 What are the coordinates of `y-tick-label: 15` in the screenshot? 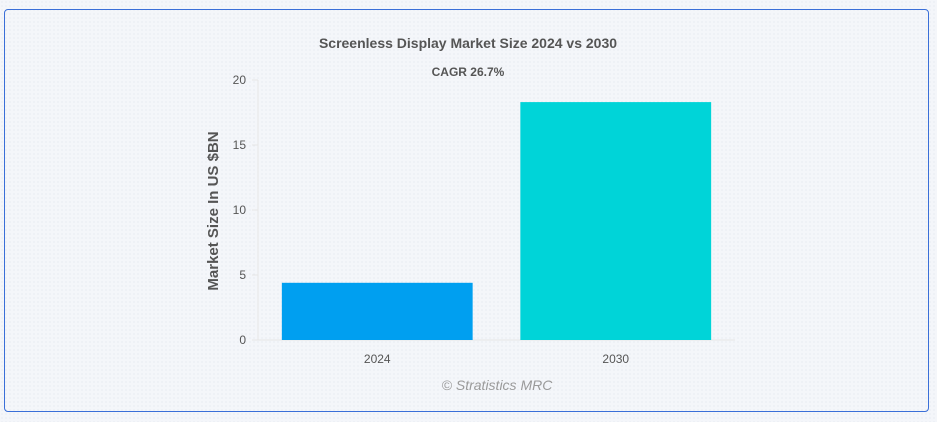 It's located at (240, 145).